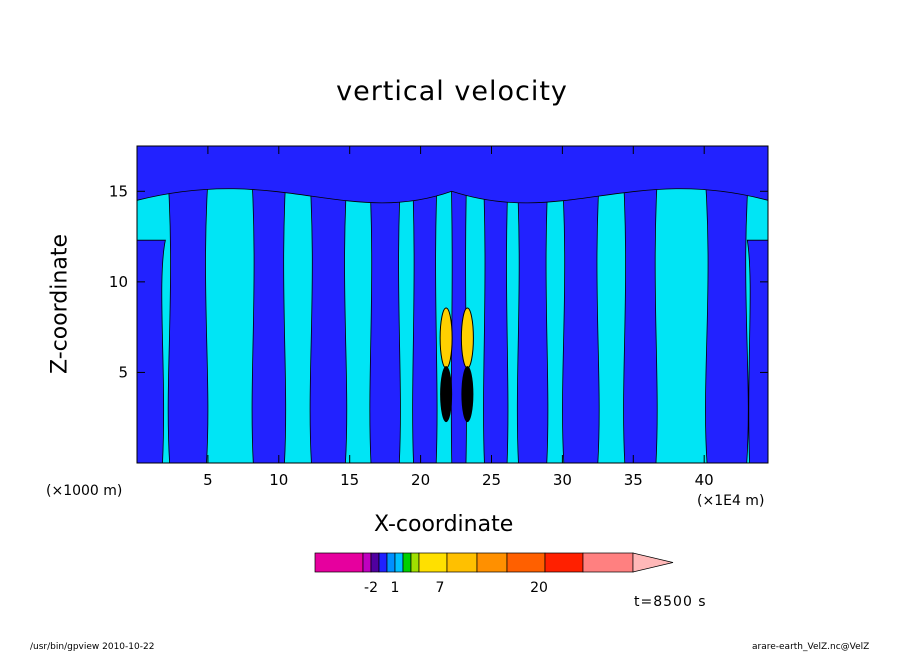  I want to click on time-annotation: t=8500 s, so click(670, 602).